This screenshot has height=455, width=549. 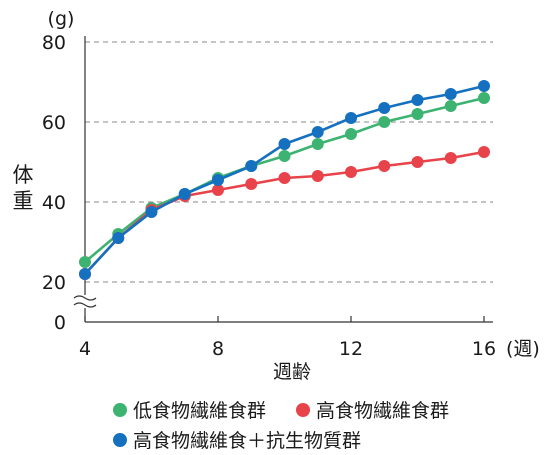 I want to click on legend-row-1: 低食物繊維食群 高食物繊維食群, so click(x=296, y=409).